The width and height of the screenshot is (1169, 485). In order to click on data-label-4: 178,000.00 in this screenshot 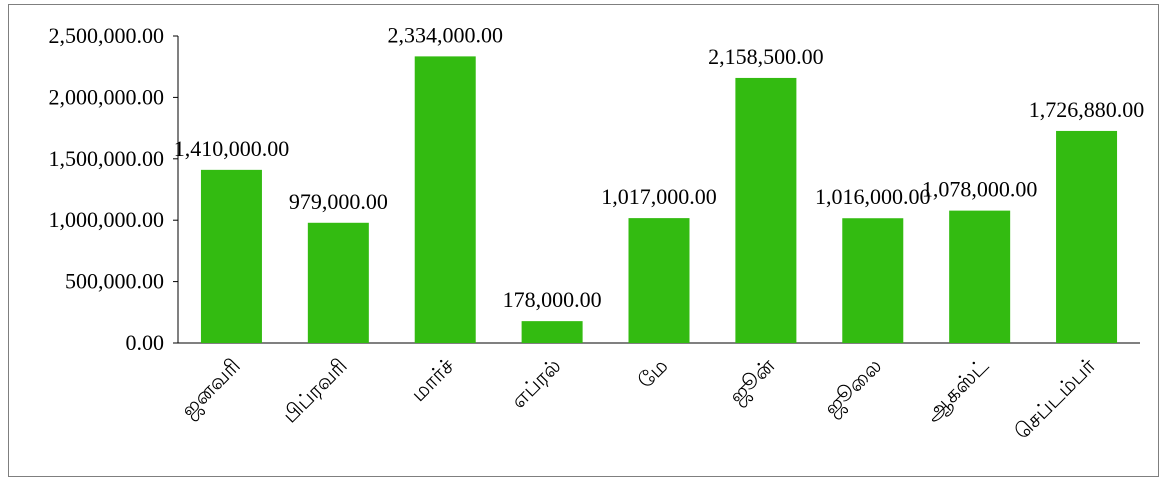, I will do `click(552, 299)`.